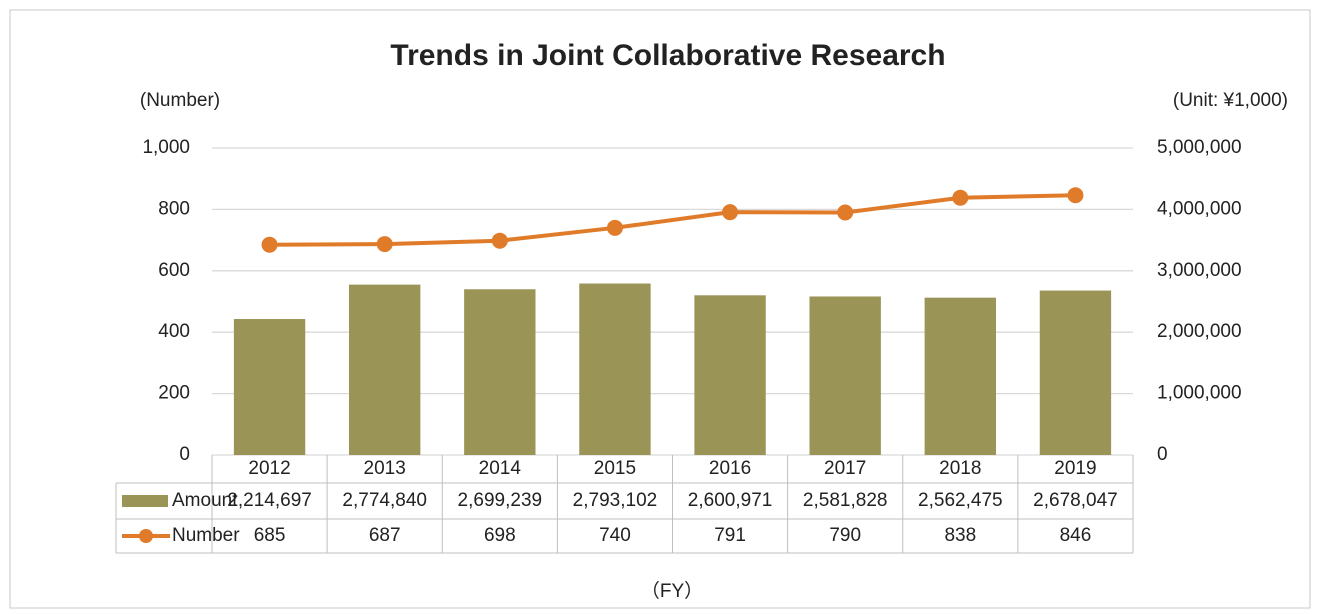 This screenshot has height=614, width=1317. Describe the element at coordinates (672, 220) in the screenshot. I see `line` at that location.